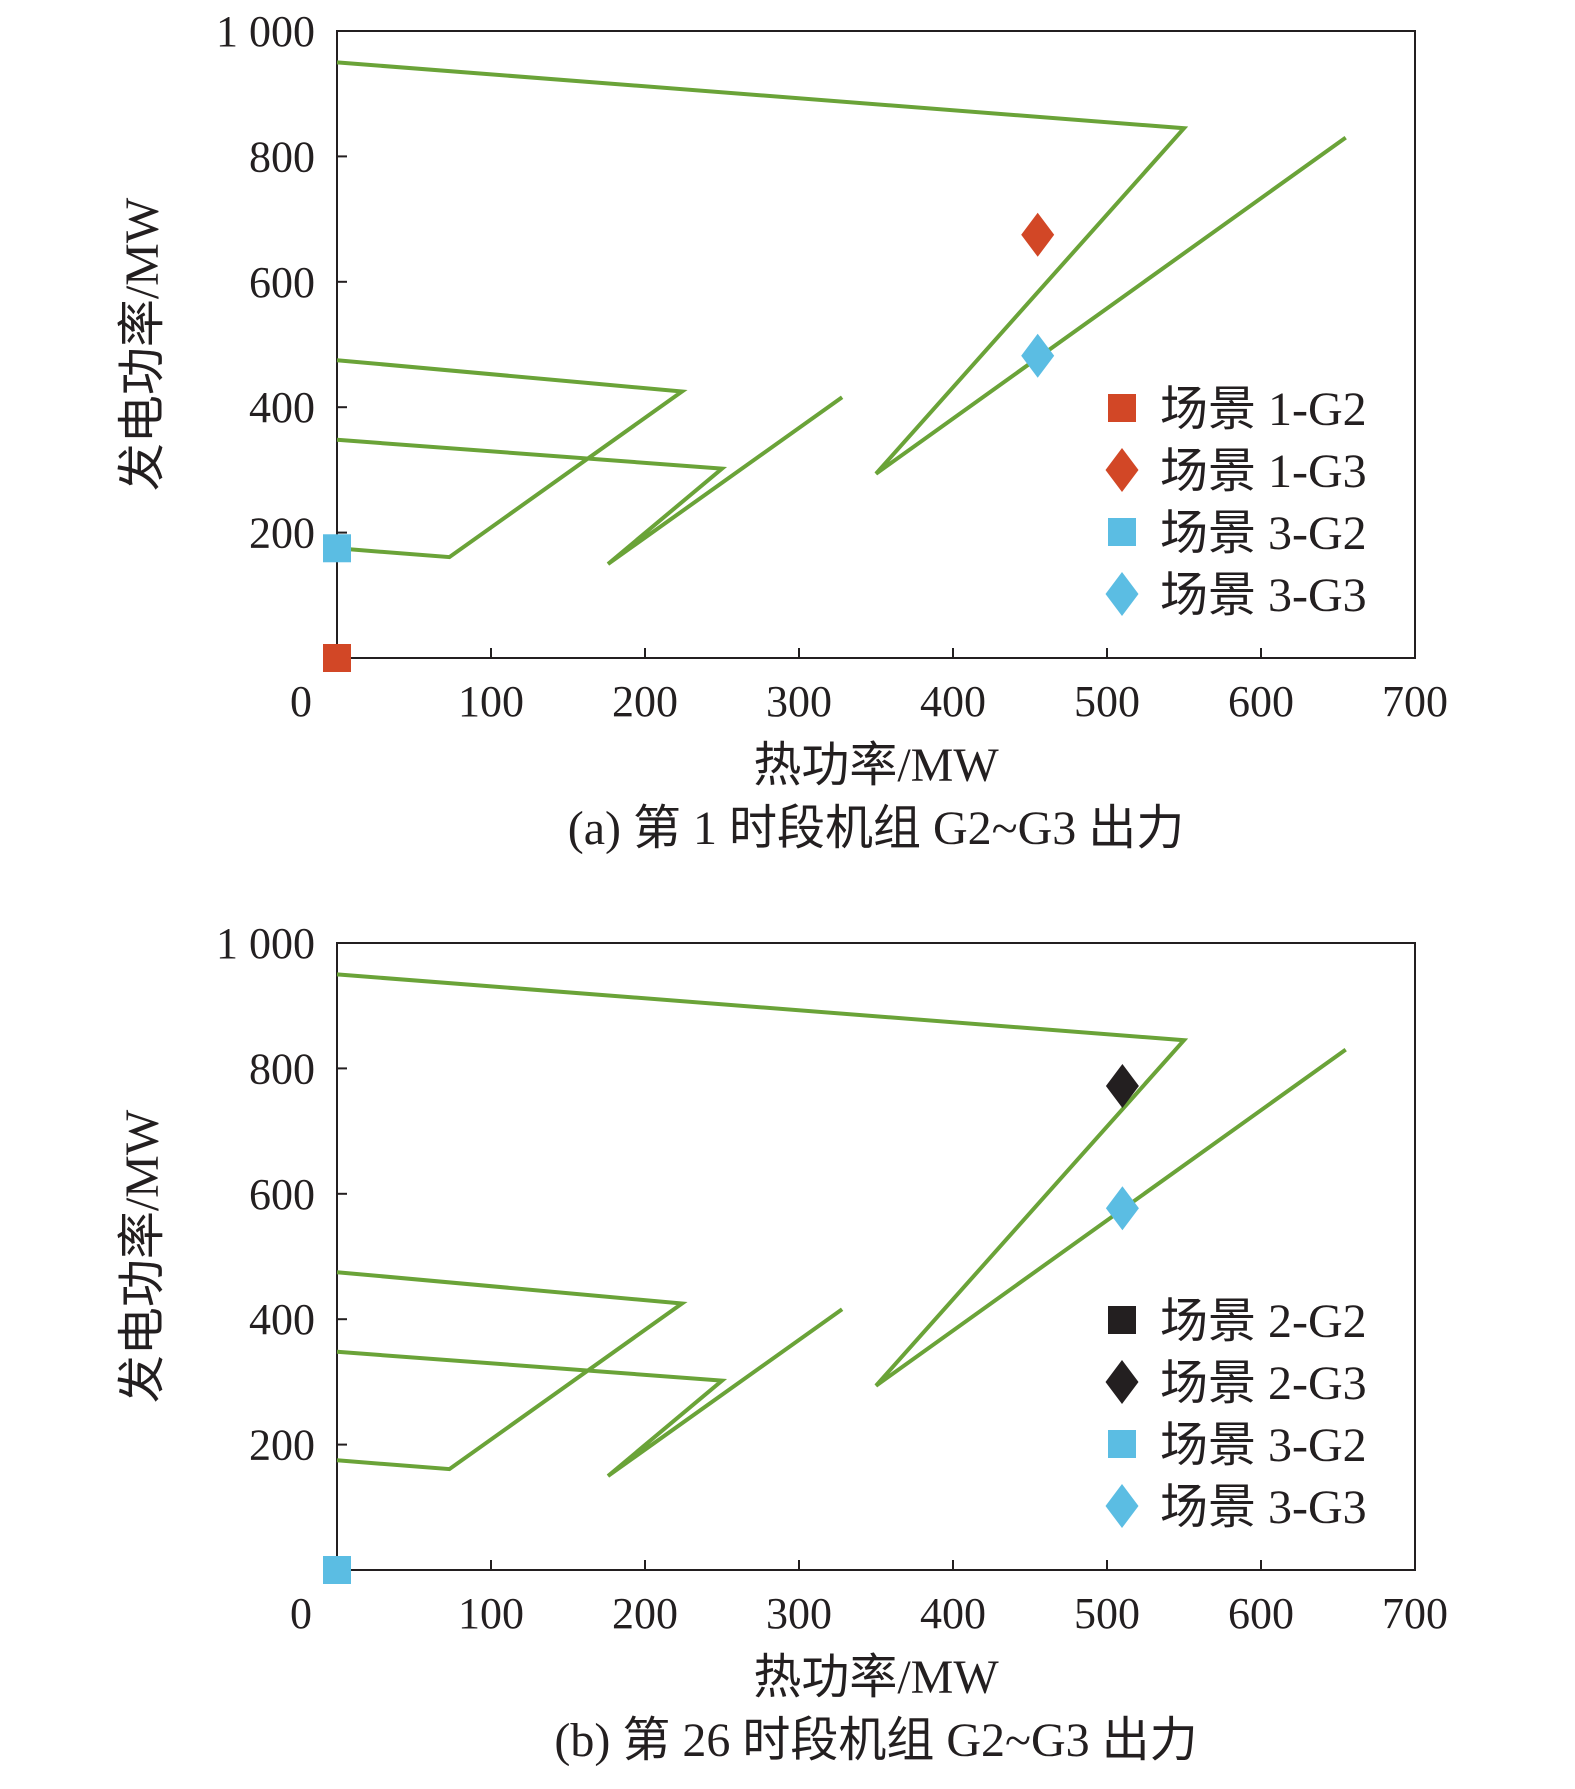 This screenshot has height=1789, width=1575. I want to click on legend-label: 场景 2-G2, so click(1263, 1321).